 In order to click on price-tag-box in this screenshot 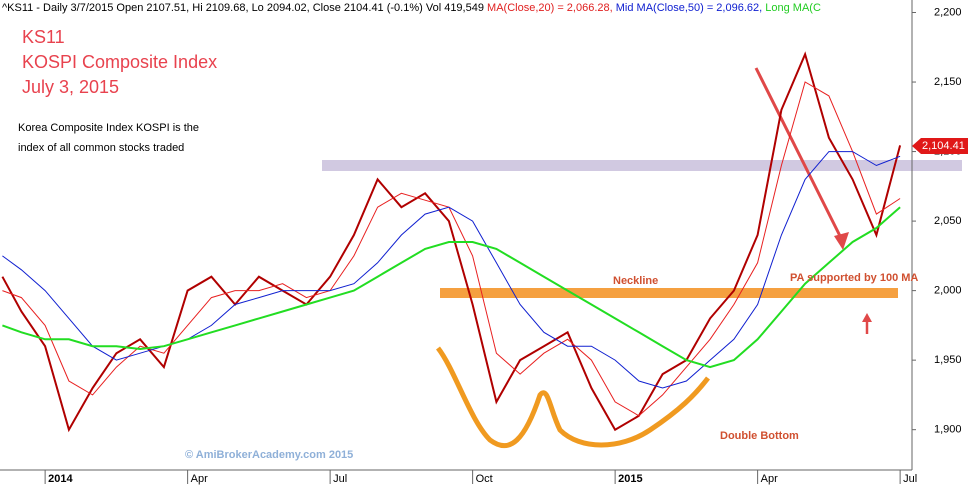, I will do `click(940, 146)`.